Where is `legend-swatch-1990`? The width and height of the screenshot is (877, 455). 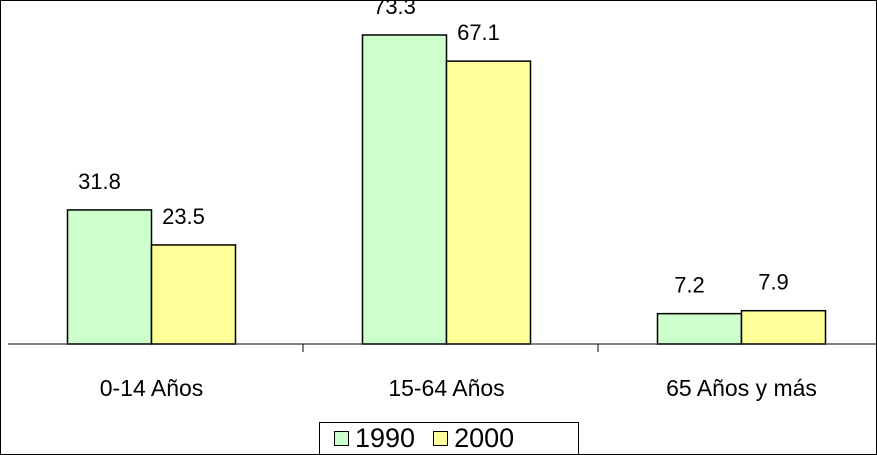
legend-swatch-1990 is located at coordinates (341, 438).